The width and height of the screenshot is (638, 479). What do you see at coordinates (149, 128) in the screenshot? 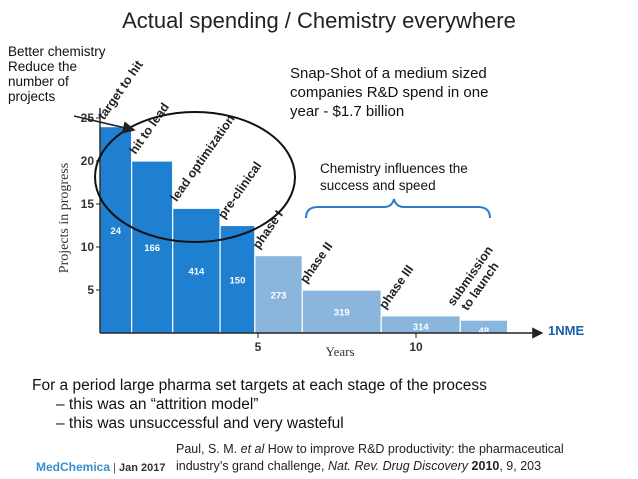
I see `category-label: hit to lead` at bounding box center [149, 128].